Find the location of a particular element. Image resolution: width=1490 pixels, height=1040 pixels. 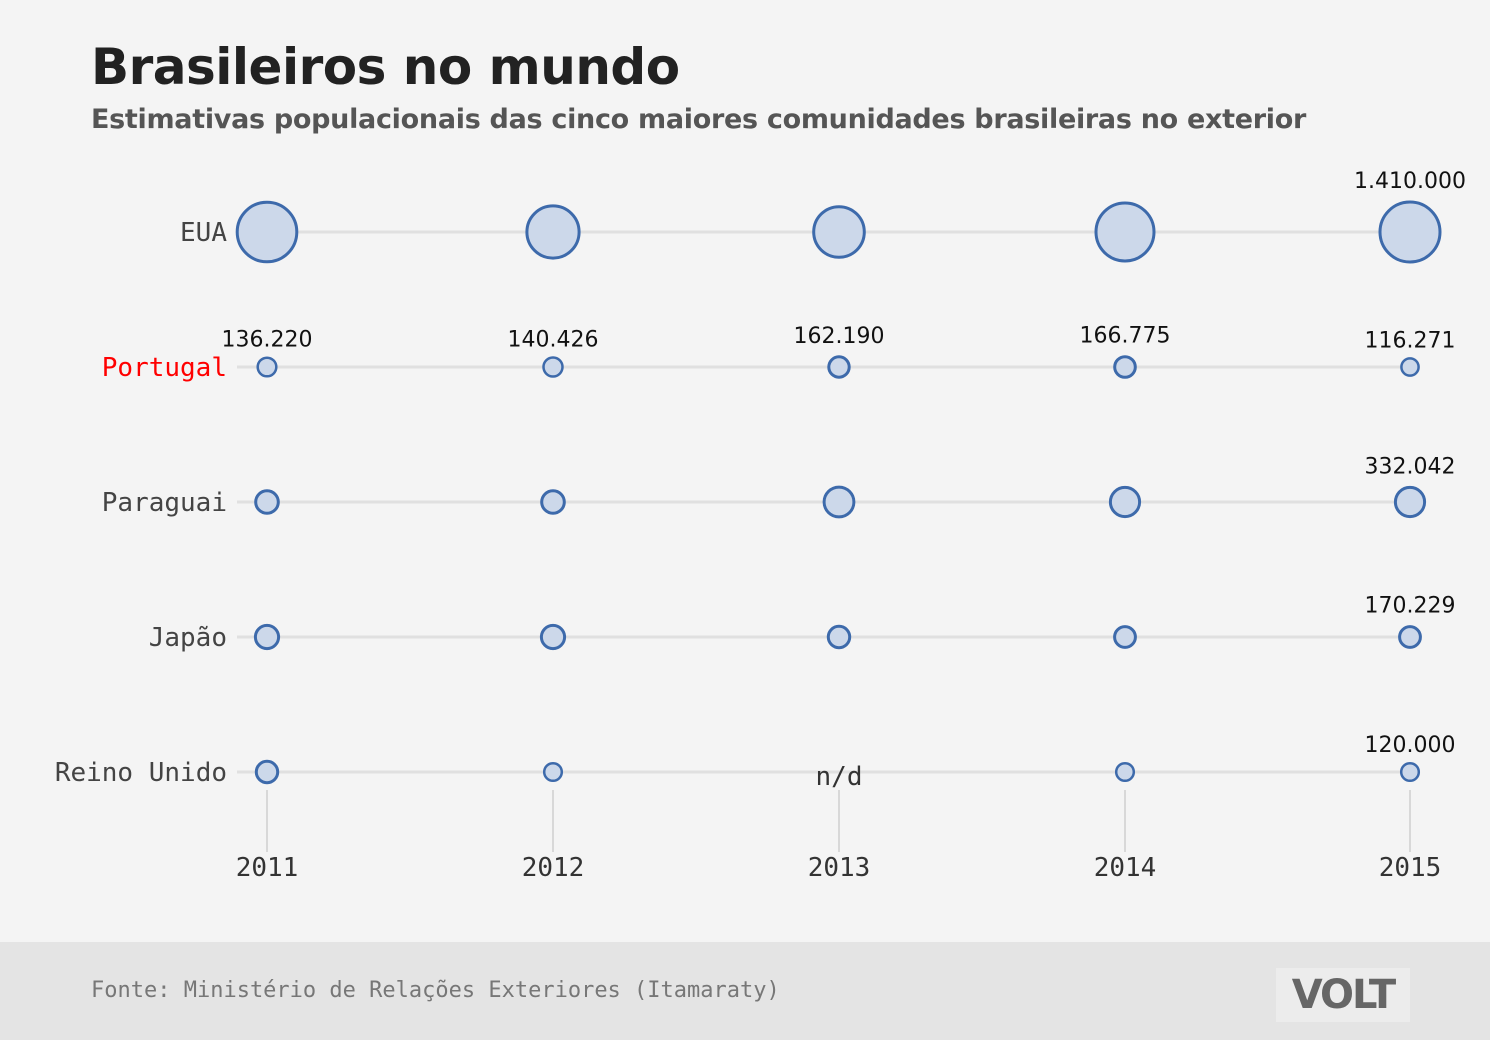

row-label-jap-o: Japão is located at coordinates (188, 638).